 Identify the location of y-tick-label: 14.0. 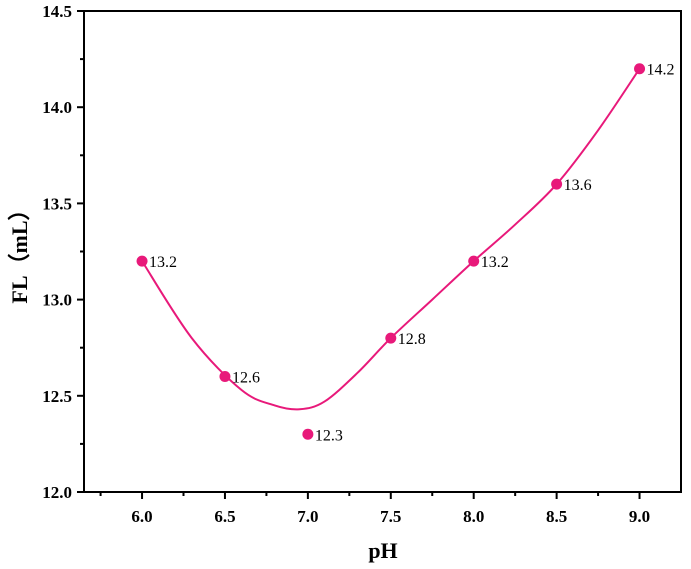
(57, 107).